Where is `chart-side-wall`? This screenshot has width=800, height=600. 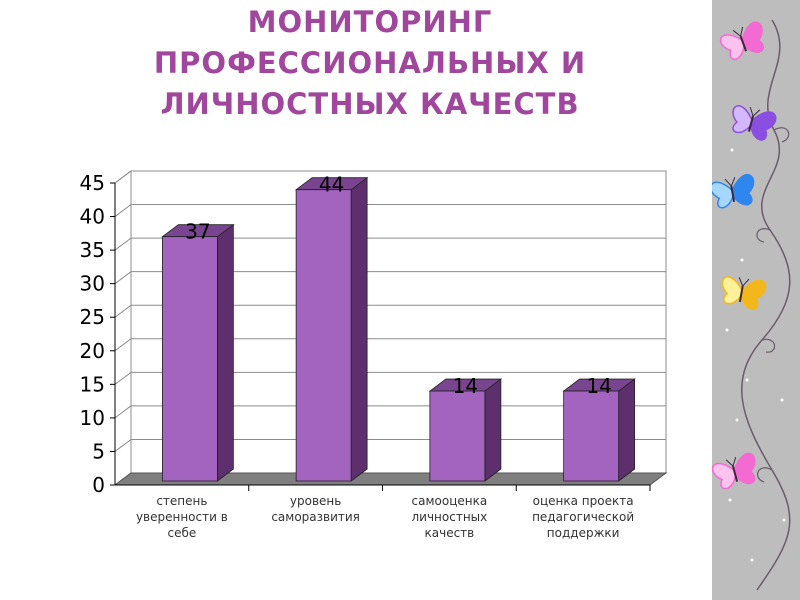
chart-side-wall is located at coordinates (123, 328).